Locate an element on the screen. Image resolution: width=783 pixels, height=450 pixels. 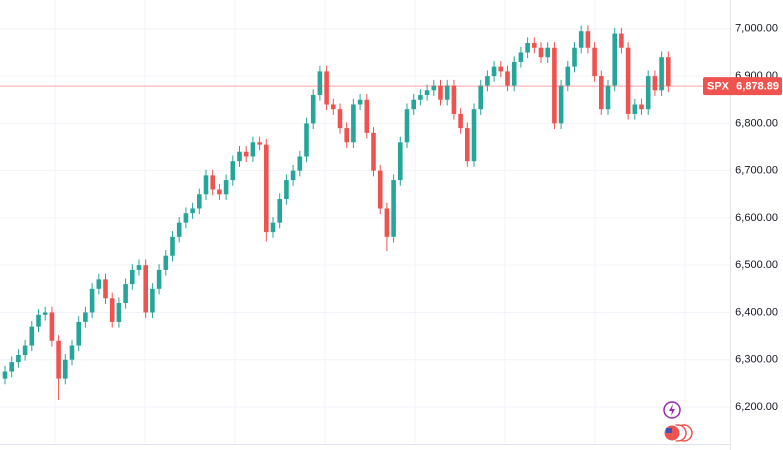
bolt-icon is located at coordinates (672, 410).